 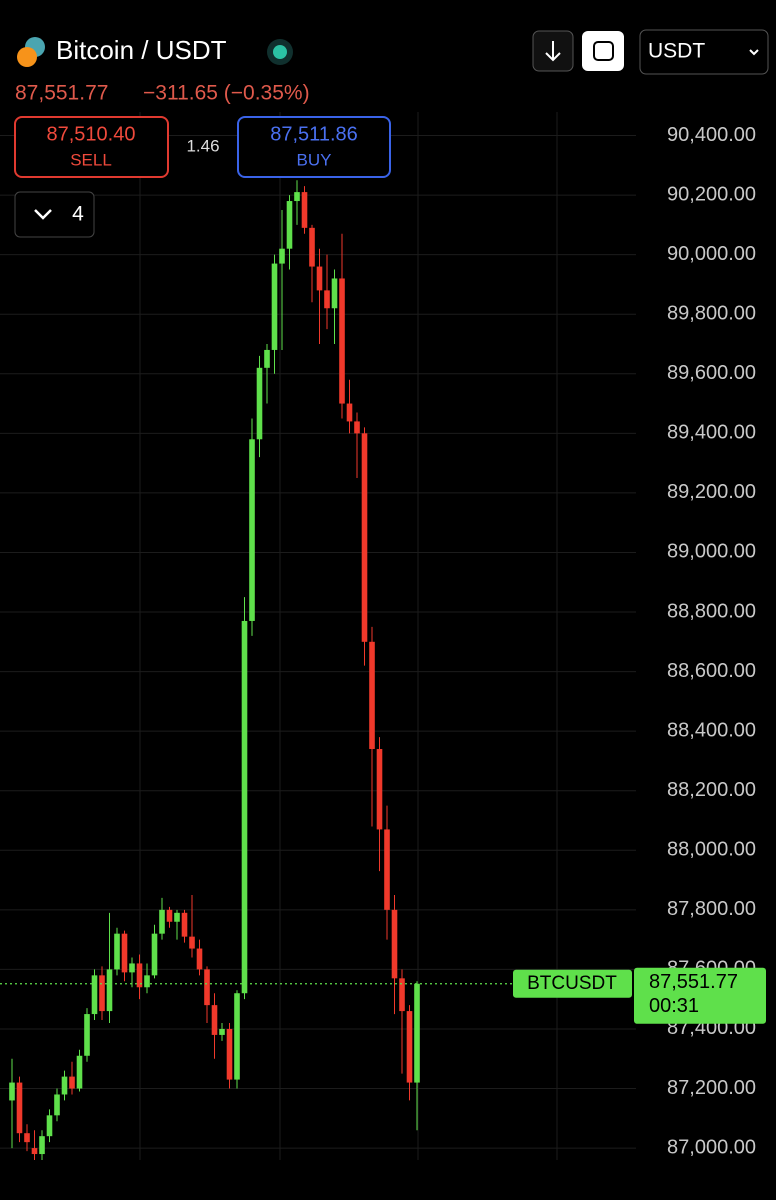 I want to click on title: Bitcoin / USDT, so click(x=141, y=50).